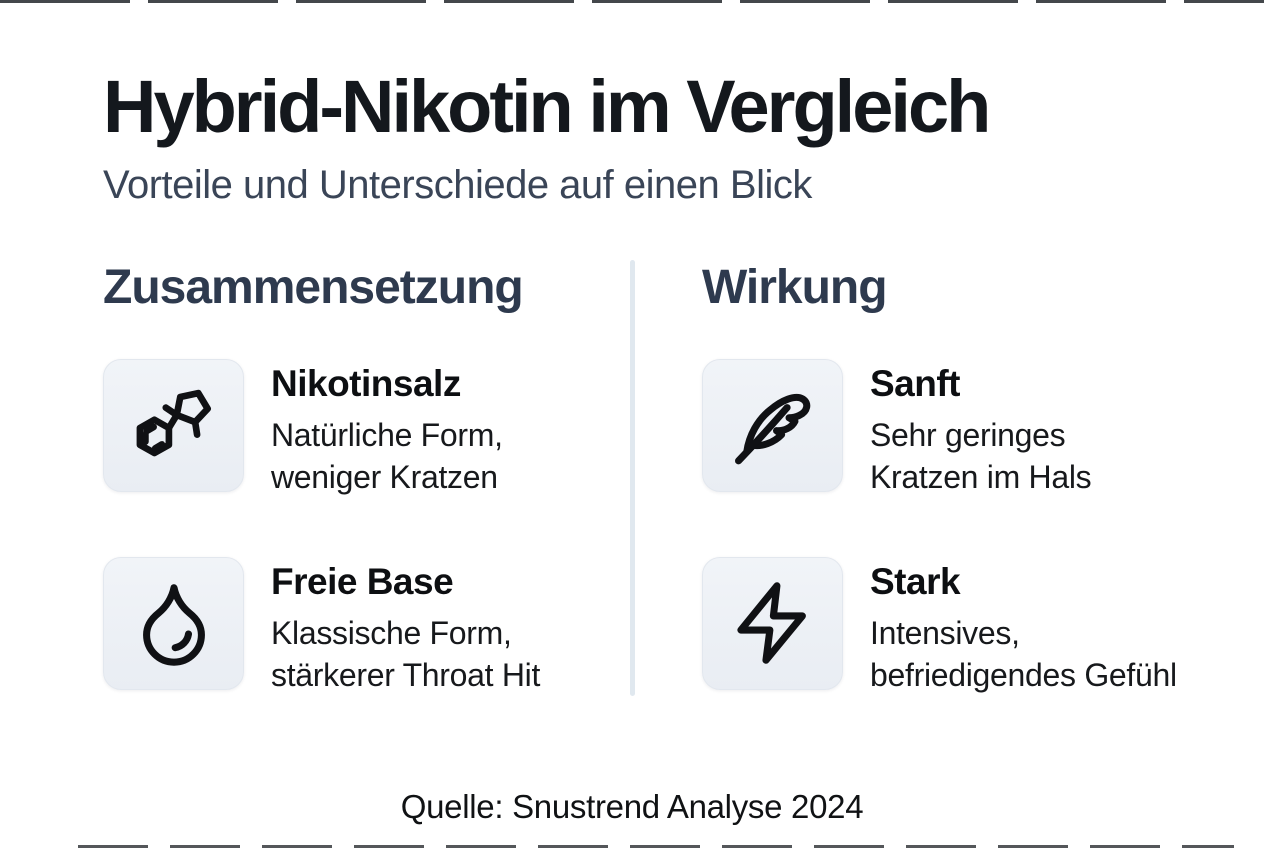  I want to click on lightning-icon, so click(771, 623).